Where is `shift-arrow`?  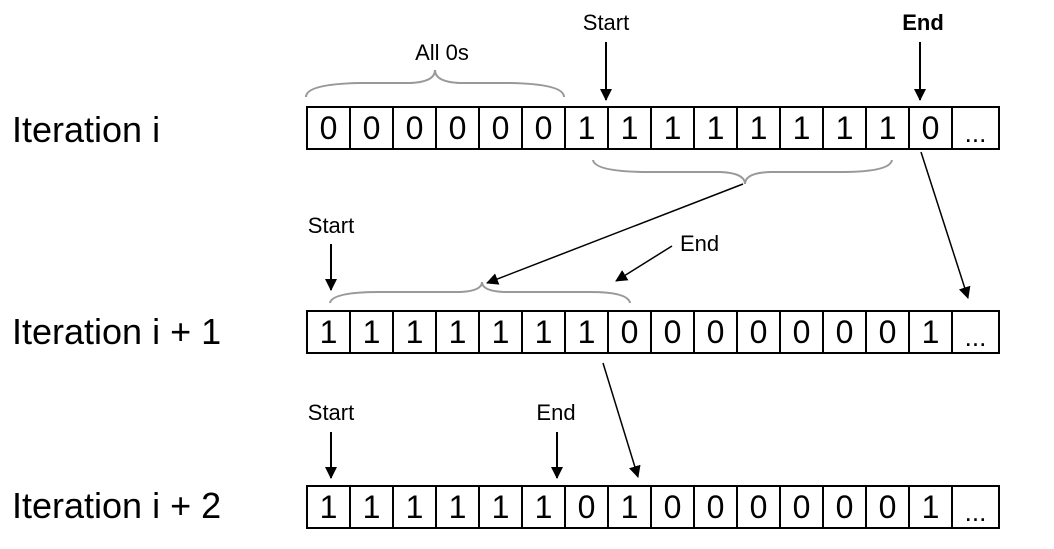 shift-arrow is located at coordinates (615, 234).